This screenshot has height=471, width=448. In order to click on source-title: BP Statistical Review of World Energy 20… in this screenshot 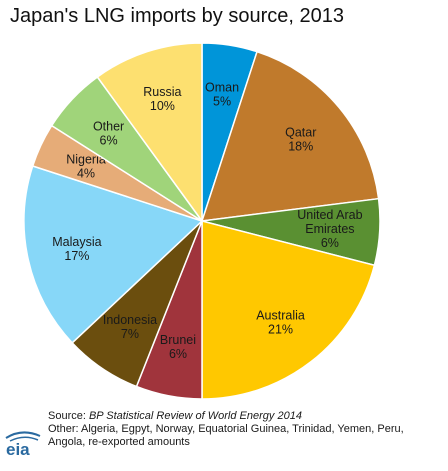, I will do `click(195, 416)`.